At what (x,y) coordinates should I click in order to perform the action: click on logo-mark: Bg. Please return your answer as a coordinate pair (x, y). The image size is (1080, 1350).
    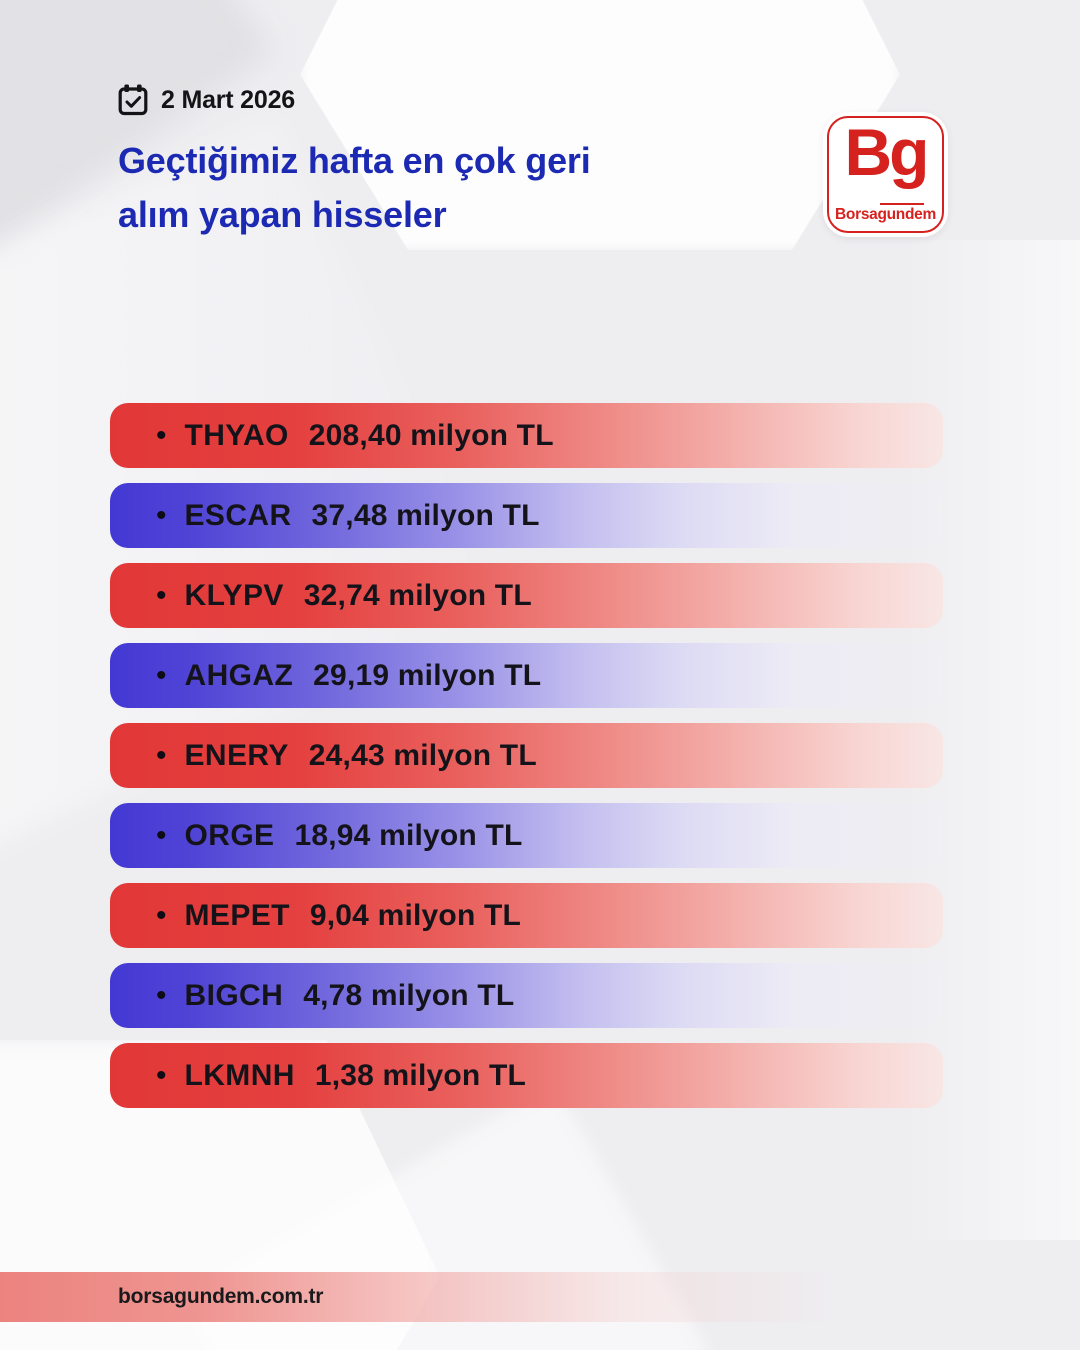
    Looking at the image, I should click on (887, 152).